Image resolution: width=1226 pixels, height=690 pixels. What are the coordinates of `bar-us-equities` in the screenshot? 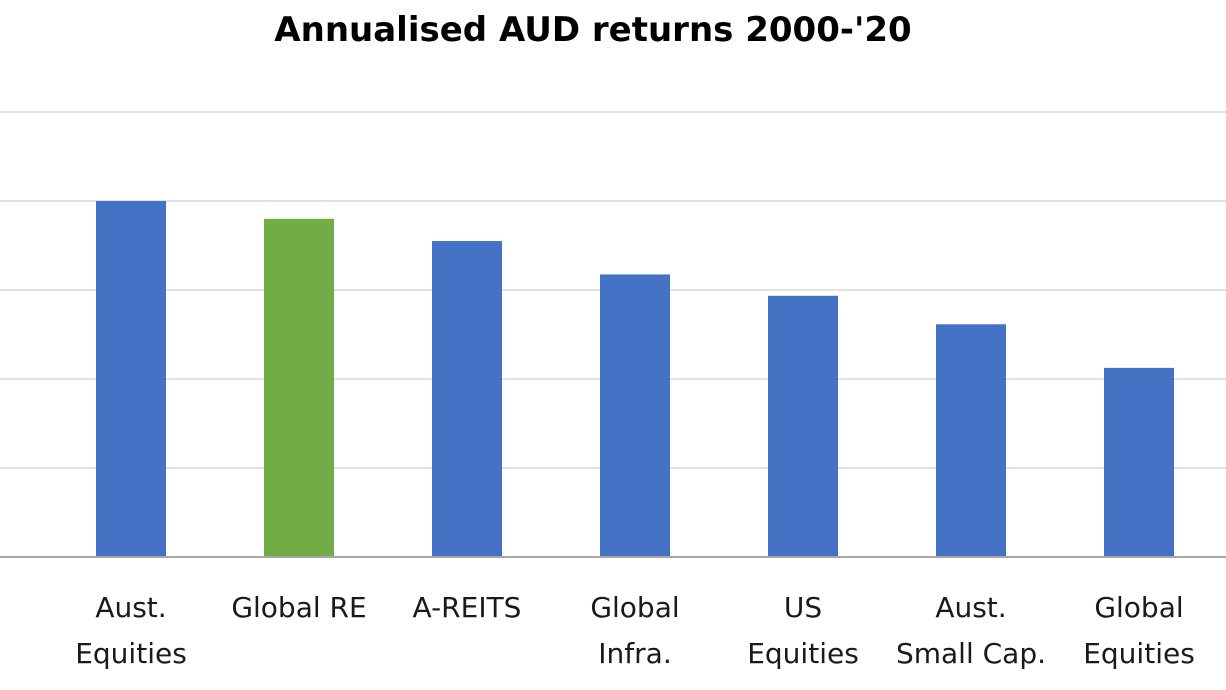 It's located at (803, 426).